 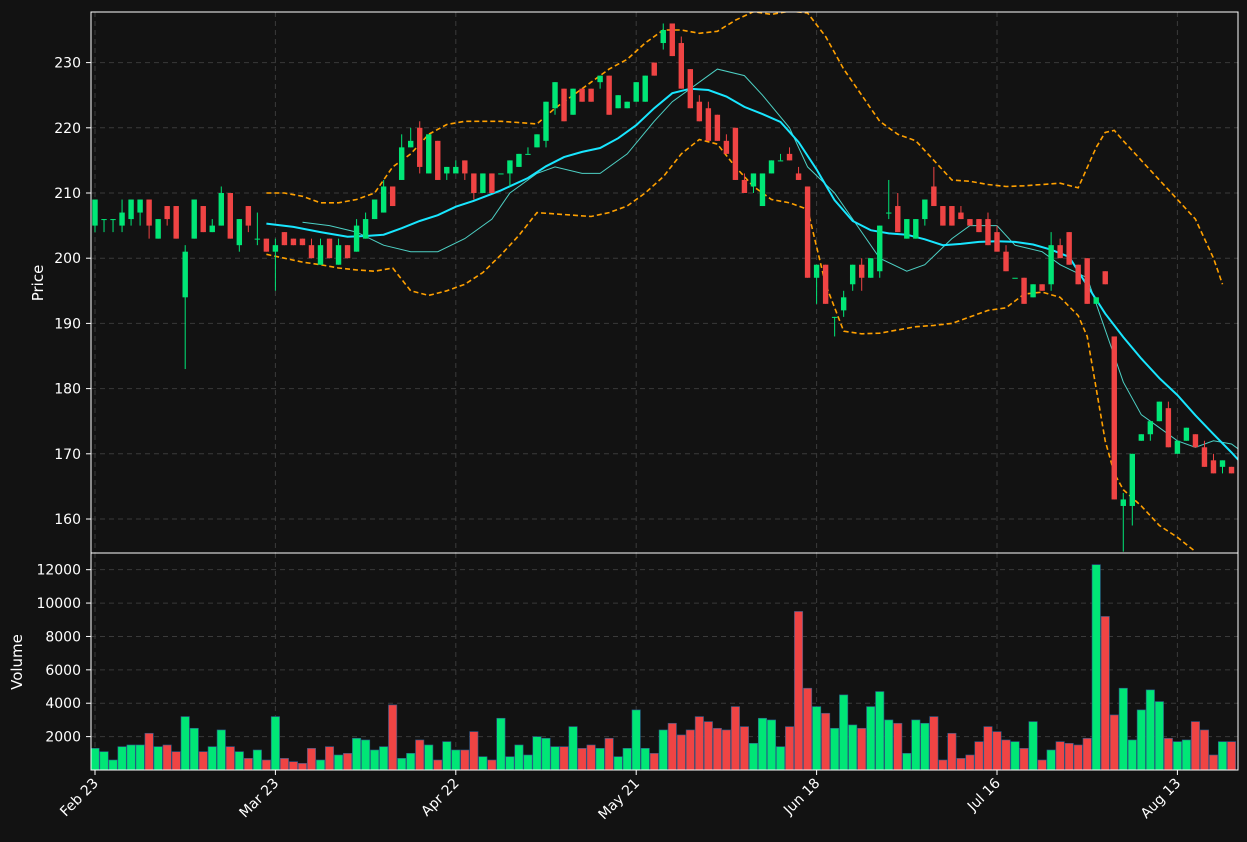 I want to click on price-tick-label: 190, so click(x=67, y=324).